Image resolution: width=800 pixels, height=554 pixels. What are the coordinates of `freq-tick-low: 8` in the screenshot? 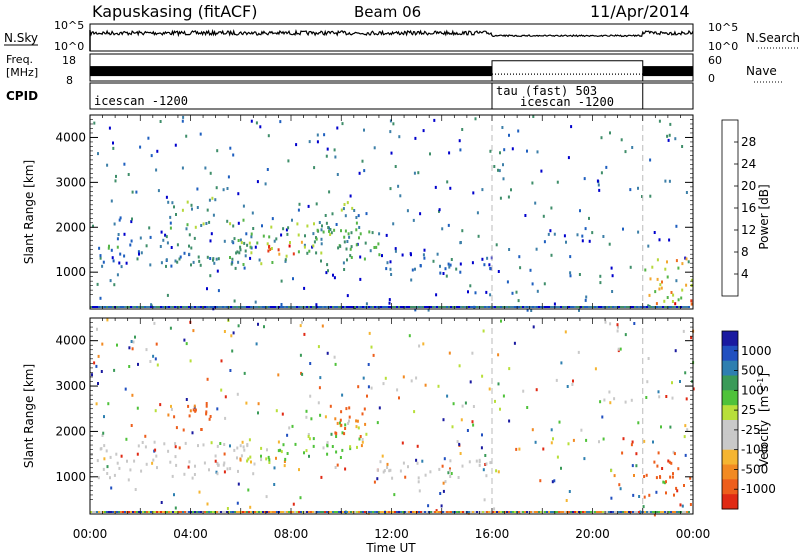 It's located at (69, 80).